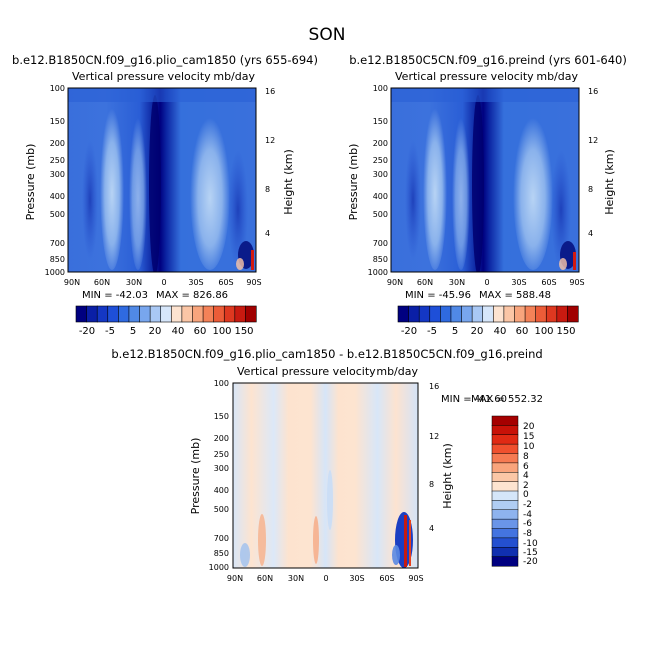 Image resolution: width=654 pixels, height=654 pixels. What do you see at coordinates (529, 447) in the screenshot?
I see `colorbar-label: 10` at bounding box center [529, 447].